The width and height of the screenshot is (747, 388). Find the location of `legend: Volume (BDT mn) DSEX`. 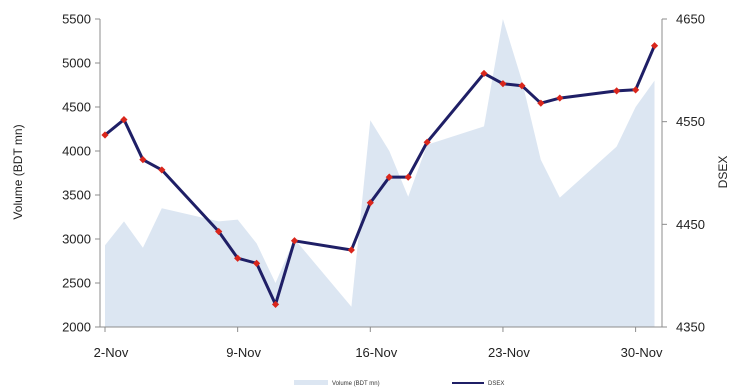

legend: Volume (BDT mn) DSEX is located at coordinates (399, 383).